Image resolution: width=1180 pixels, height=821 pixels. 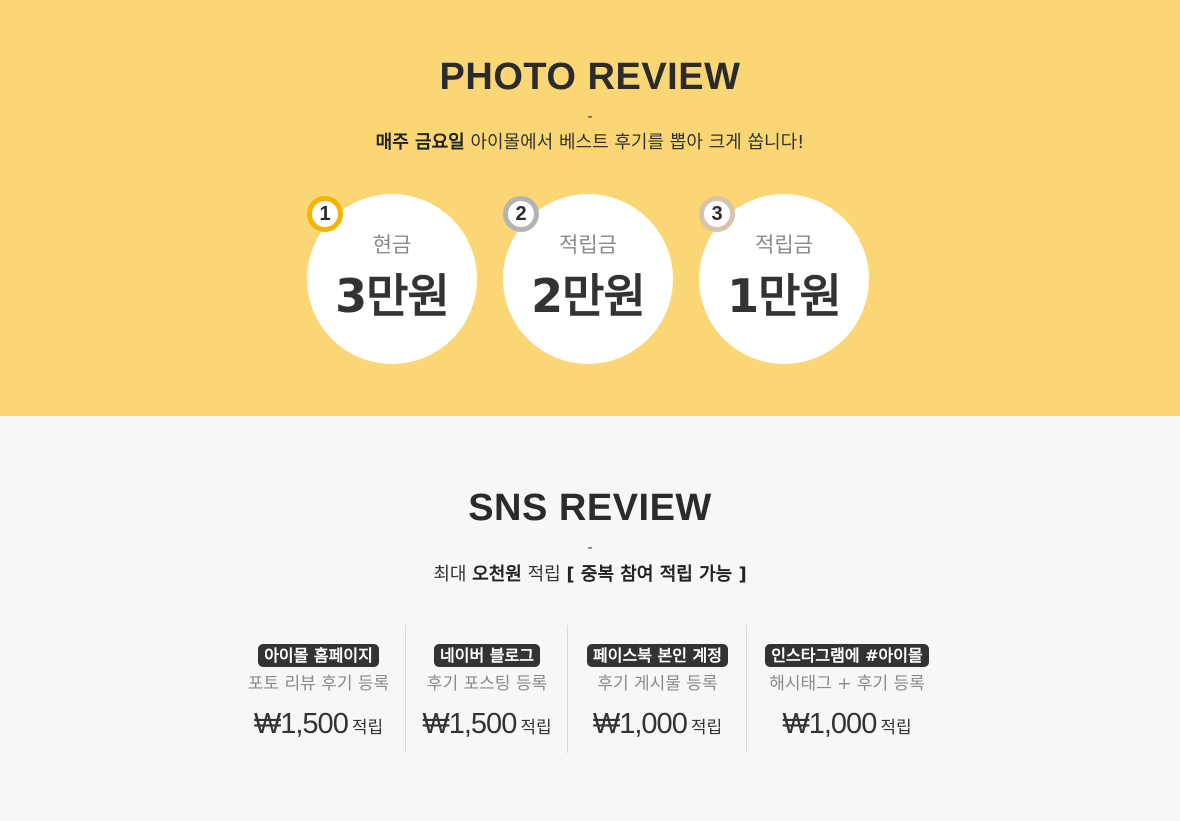 What do you see at coordinates (392, 296) in the screenshot?
I see `prize-amount: 3만원` at bounding box center [392, 296].